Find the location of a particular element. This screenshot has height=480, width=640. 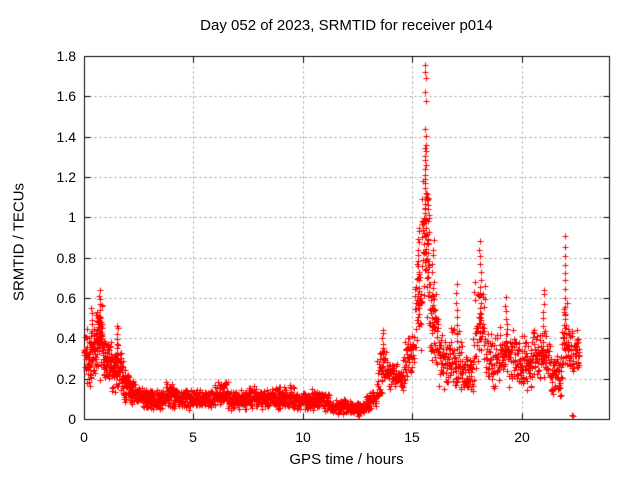

y-tick-label: 1.2 is located at coordinates (66, 177).